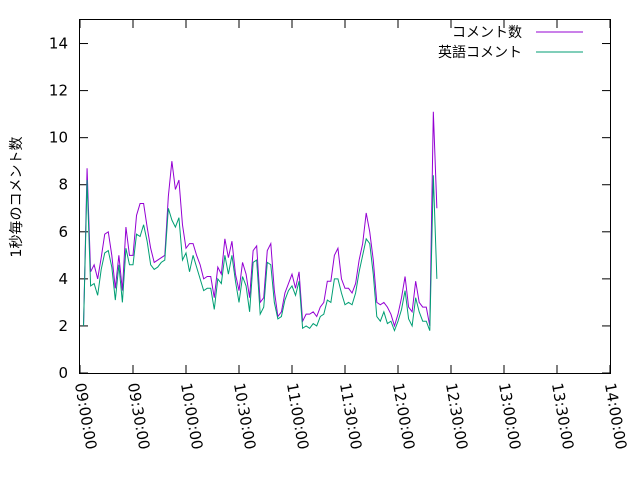  I want to click on x-tick-label: 11:30:00, so click(350, 415).